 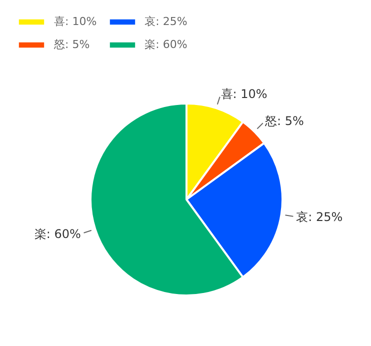 I want to click on legend-label: 怒: 5%, so click(x=72, y=44).